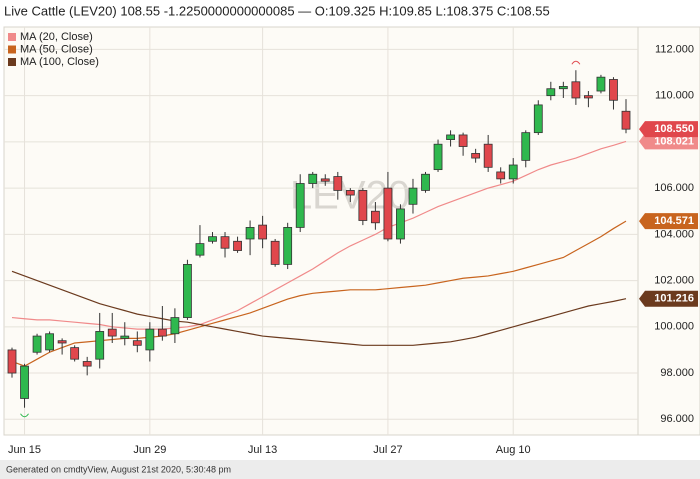  What do you see at coordinates (56, 37) in the screenshot?
I see `legend-label: MA (20, Close)` at bounding box center [56, 37].